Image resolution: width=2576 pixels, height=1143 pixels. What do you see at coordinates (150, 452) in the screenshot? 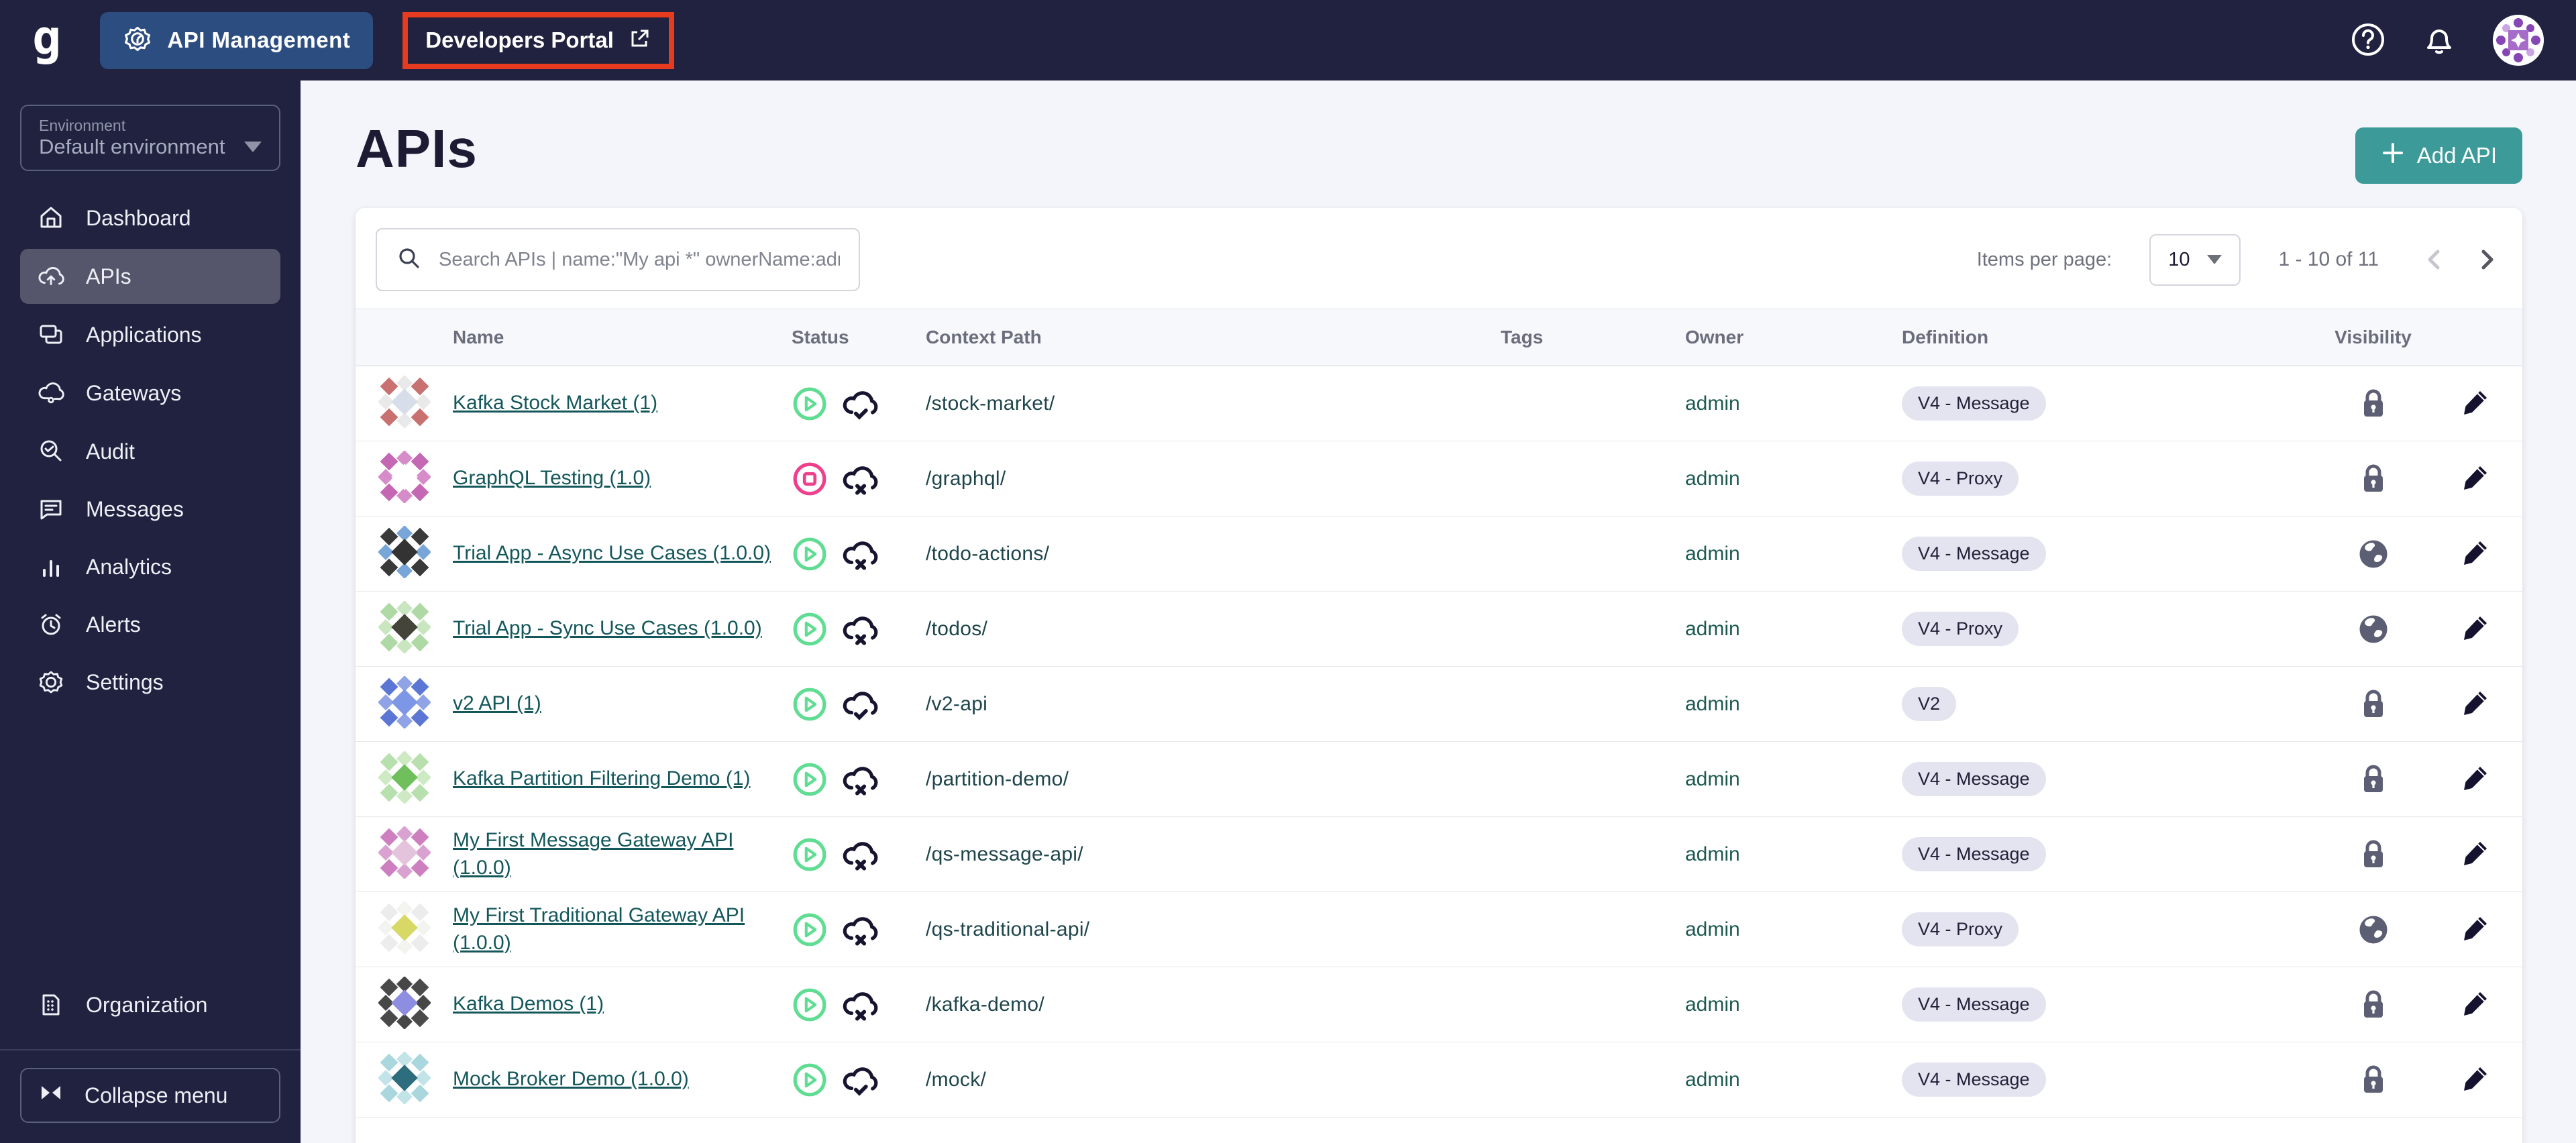
I see `sidebar-item-audit: Audit` at bounding box center [150, 452].